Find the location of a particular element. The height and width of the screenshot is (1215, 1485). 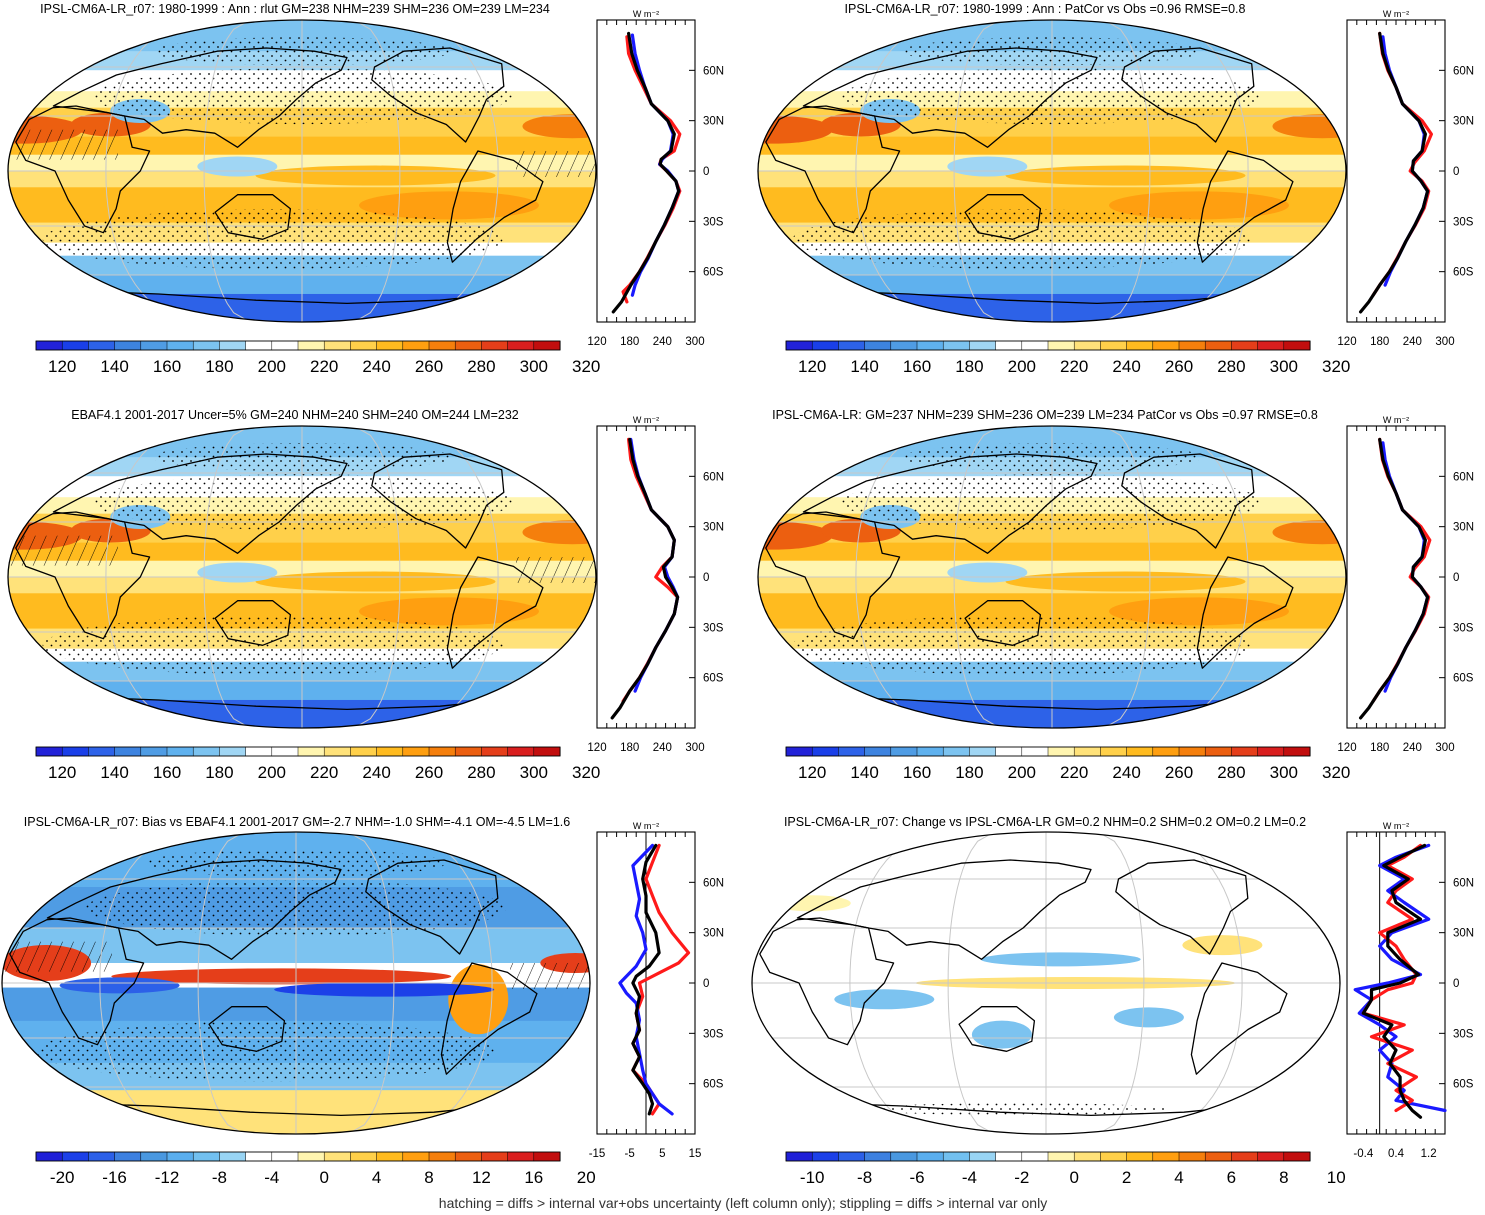

x-tick-label: 120 is located at coordinates (1346, 748).